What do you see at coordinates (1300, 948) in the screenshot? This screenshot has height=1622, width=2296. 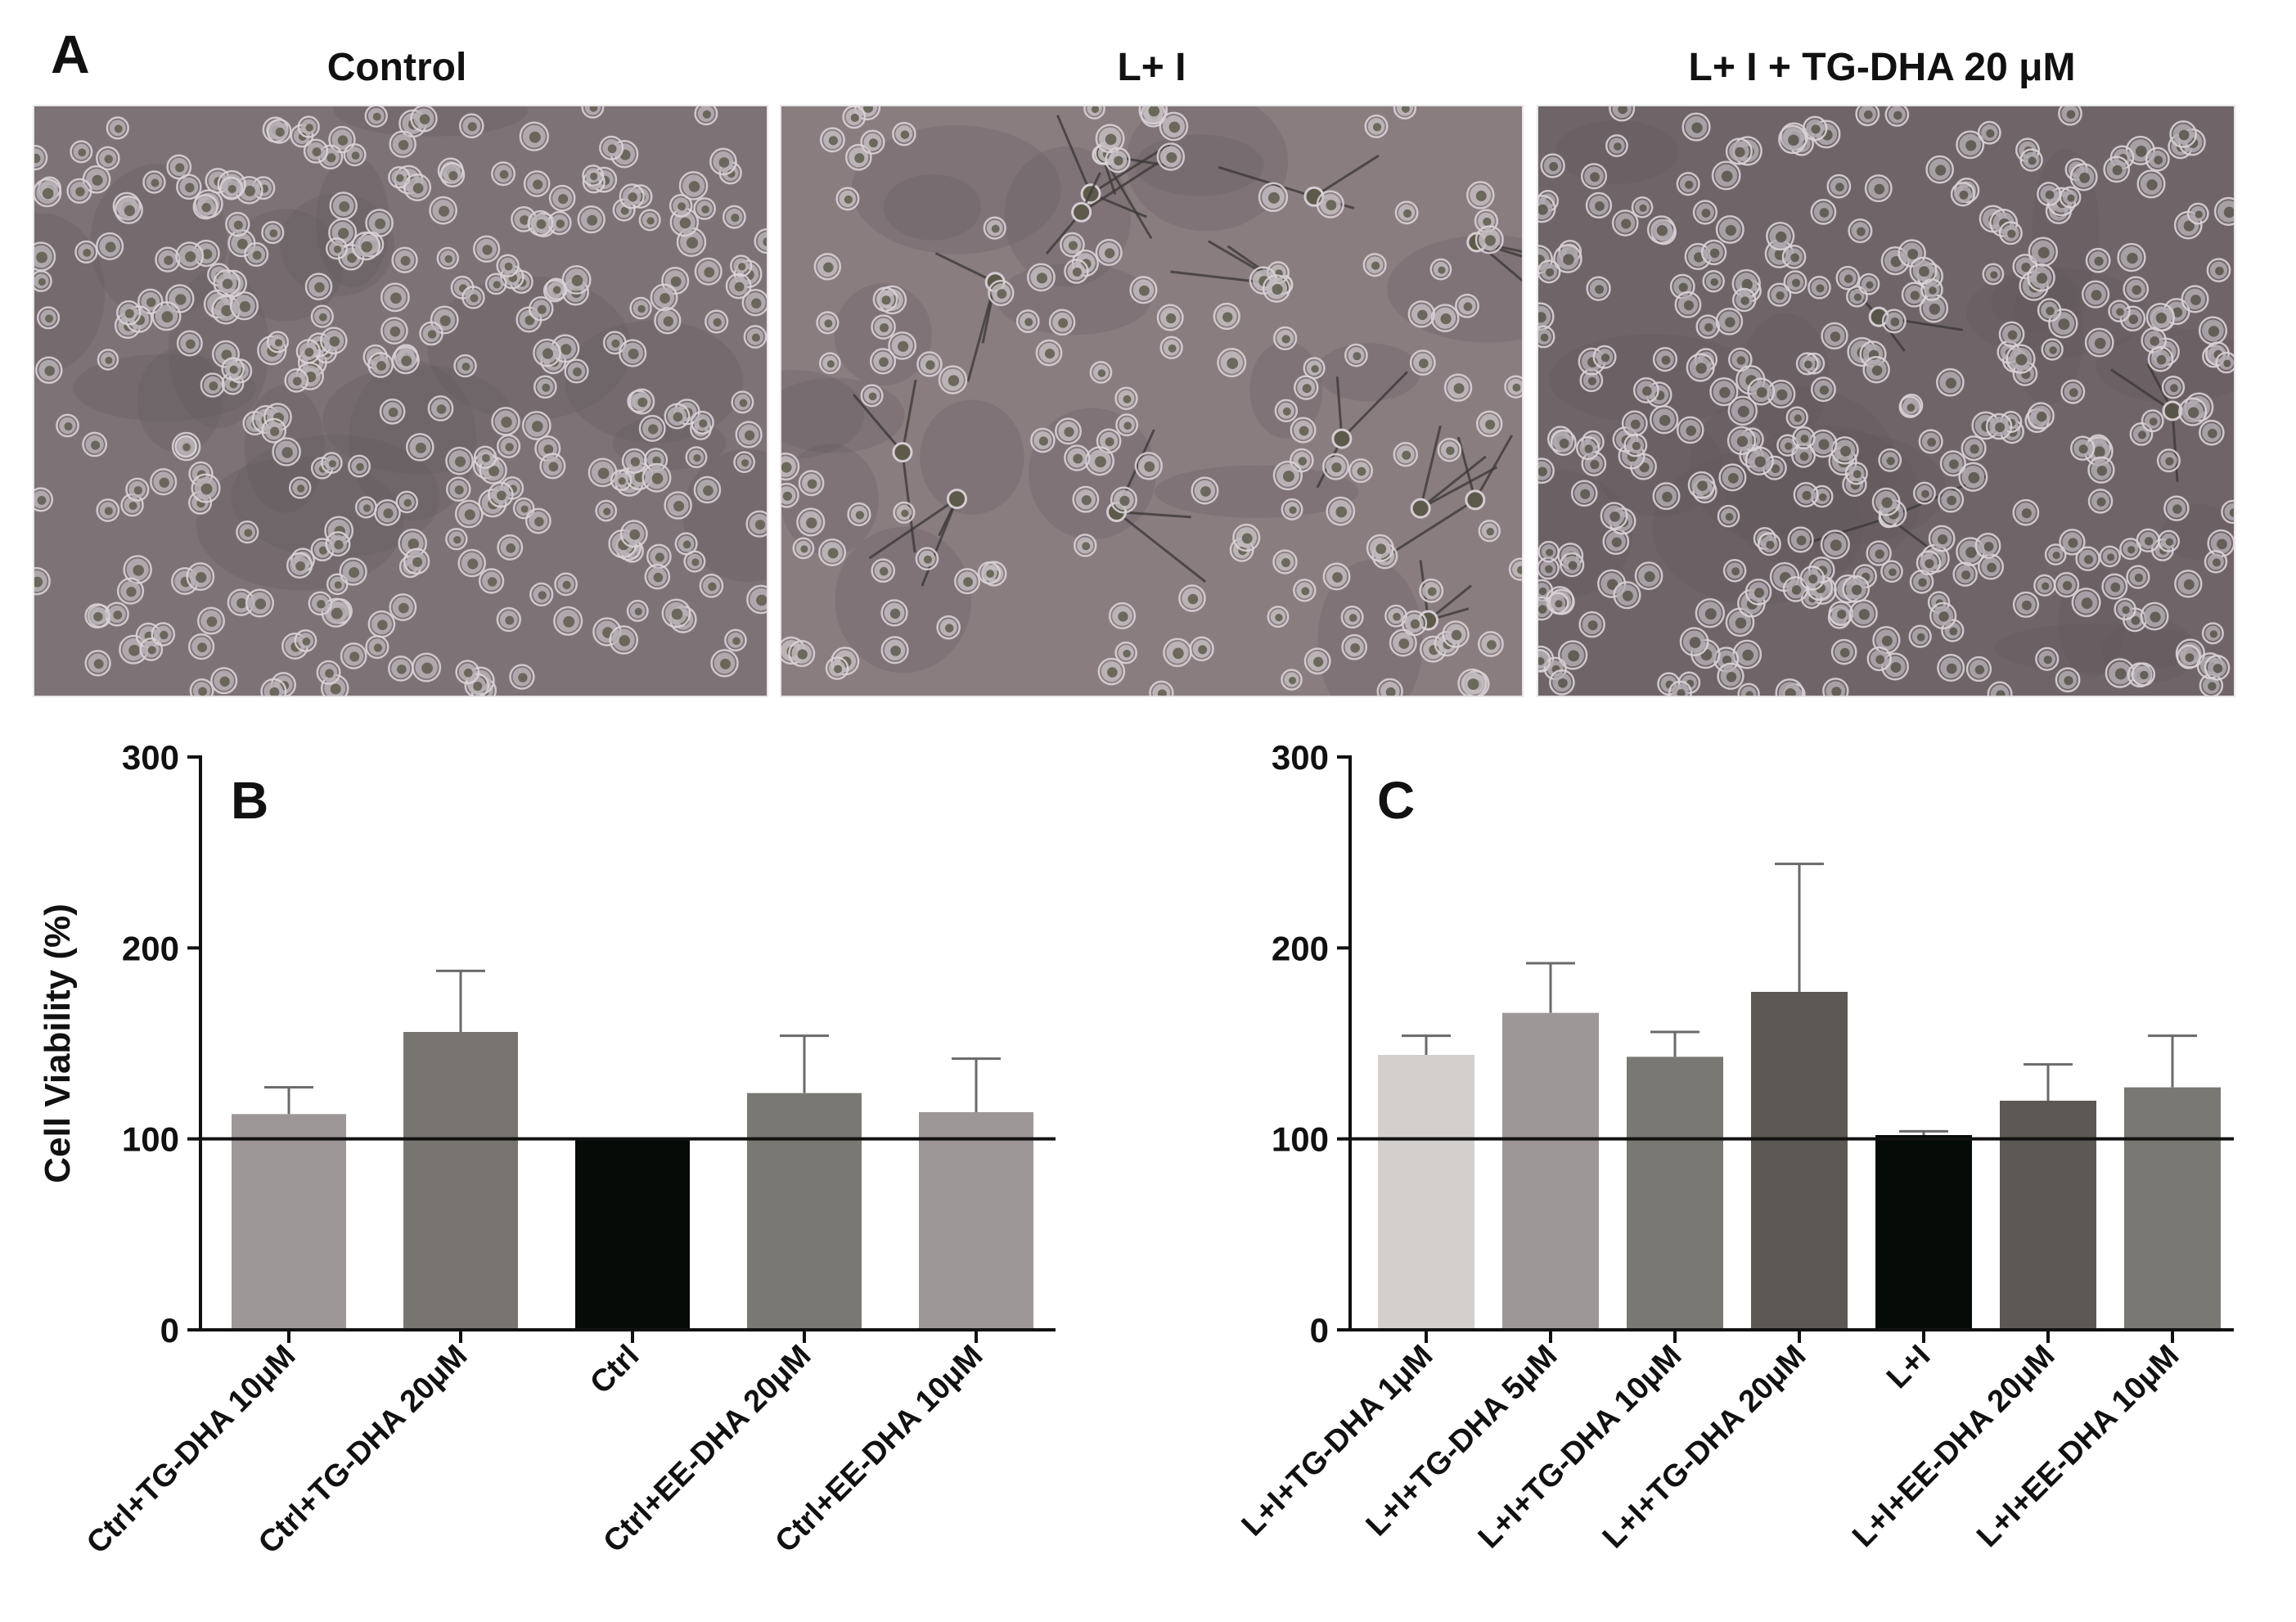 I see `y-tick-label: 200` at bounding box center [1300, 948].